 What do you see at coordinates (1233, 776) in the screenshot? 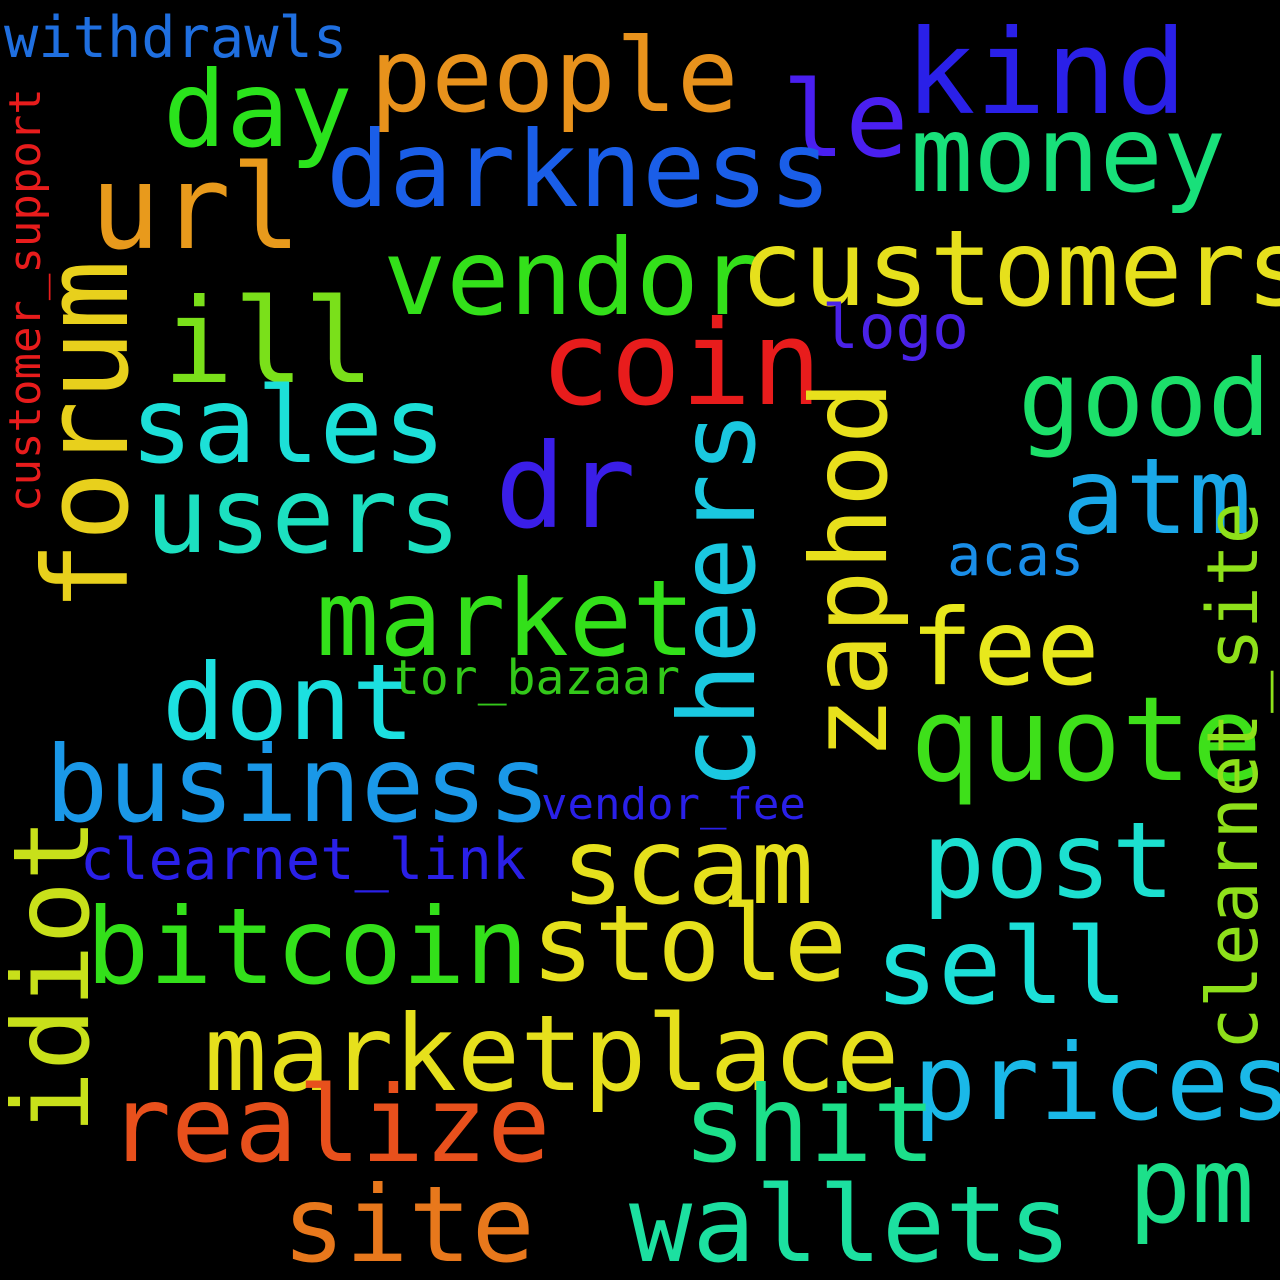
I see `word-clearnet-site: clearnet_site` at bounding box center [1233, 776].